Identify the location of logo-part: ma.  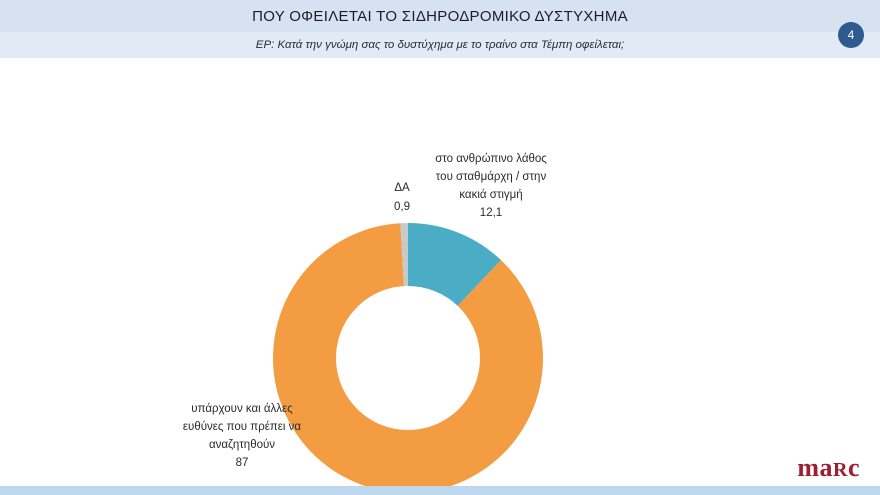
(815, 467).